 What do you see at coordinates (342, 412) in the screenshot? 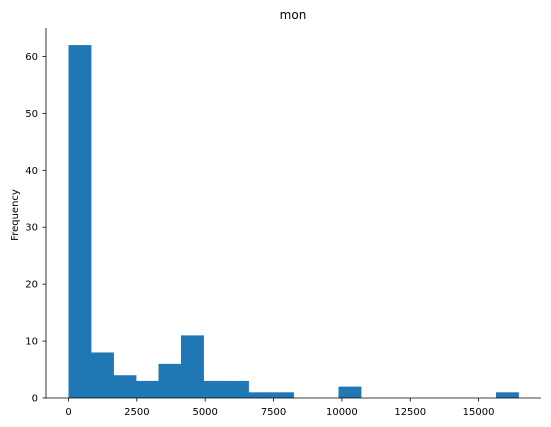
I see `x-tick-label-10000: 10000` at bounding box center [342, 412].